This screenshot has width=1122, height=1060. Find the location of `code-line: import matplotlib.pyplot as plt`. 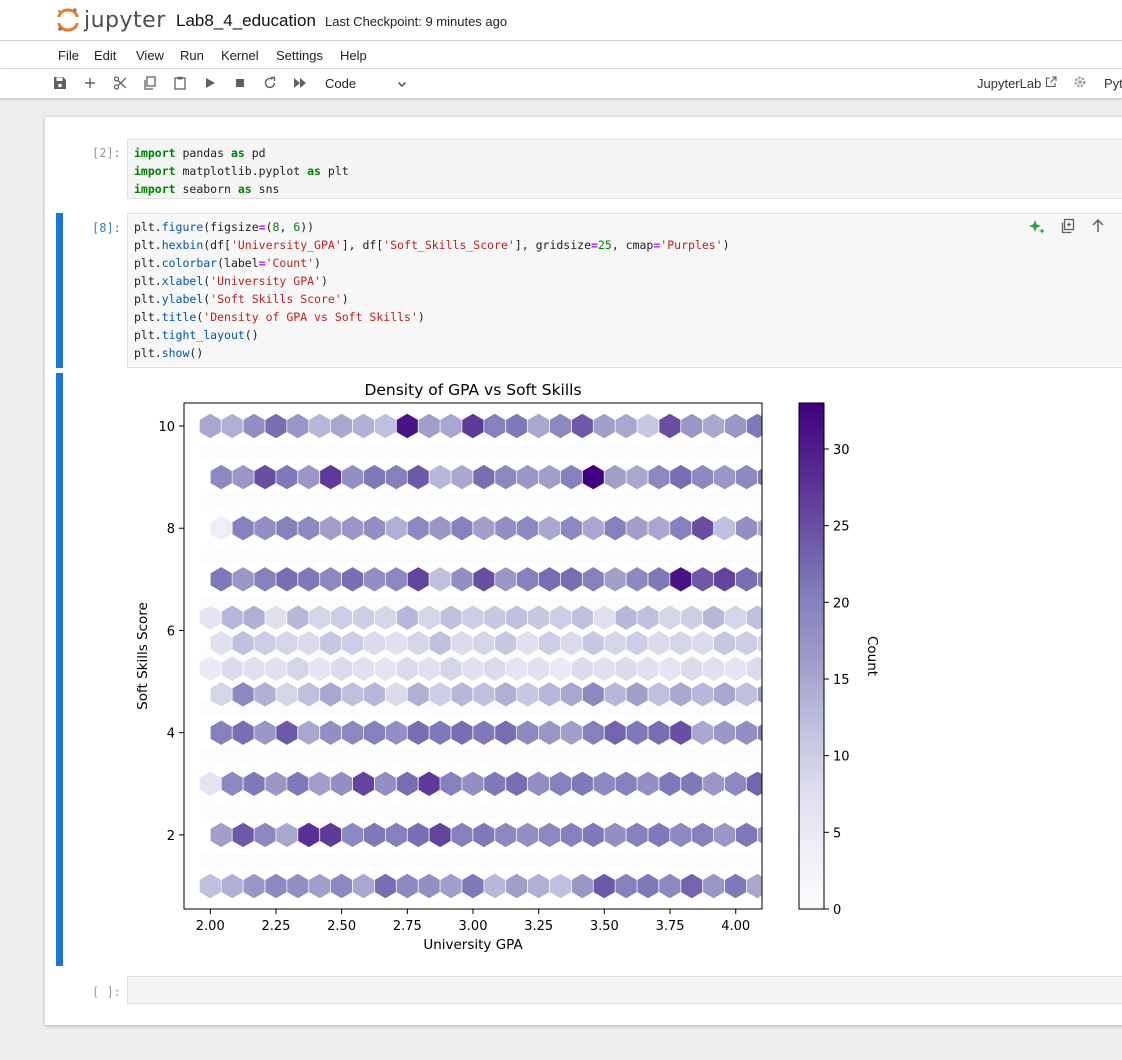

code-line: import matplotlib.pyplot as plt is located at coordinates (241, 171).